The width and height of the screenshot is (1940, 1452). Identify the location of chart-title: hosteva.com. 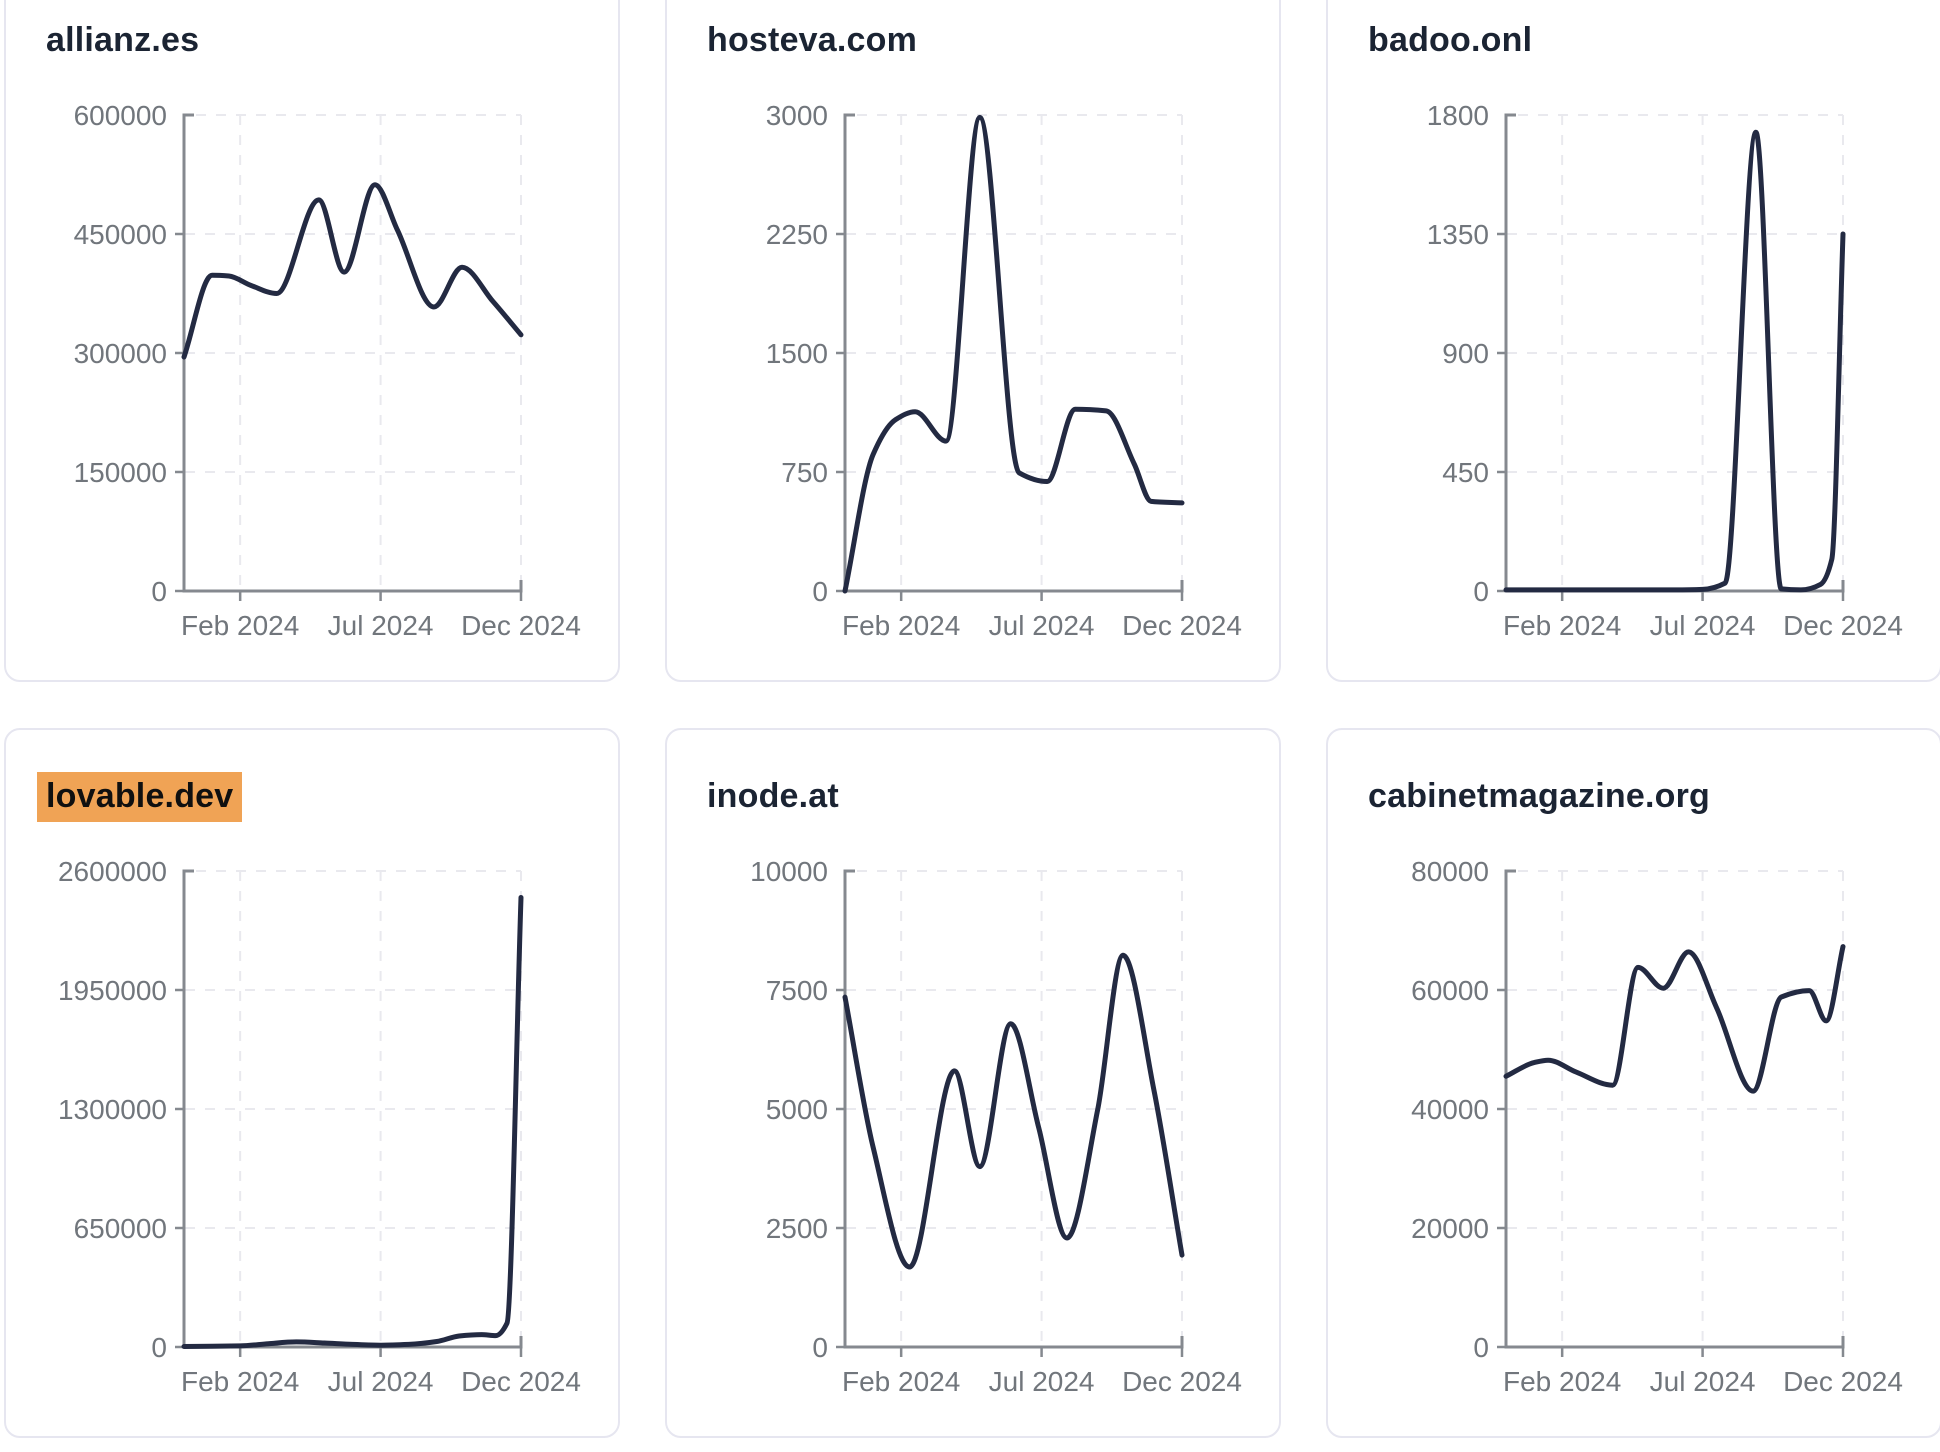
(812, 40).